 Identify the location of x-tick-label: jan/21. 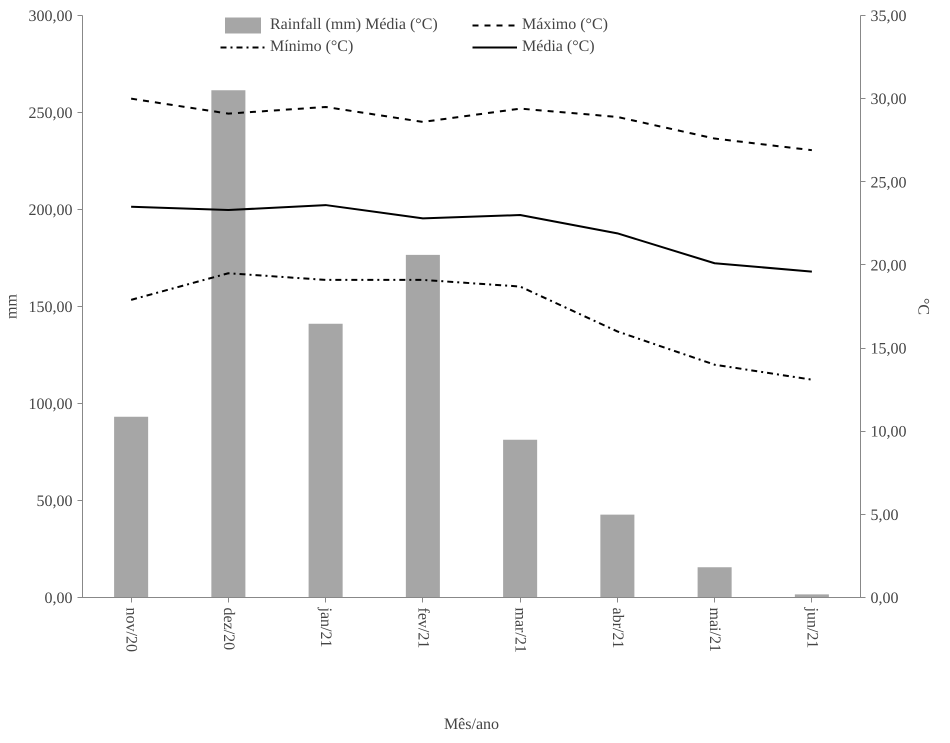
(325, 627).